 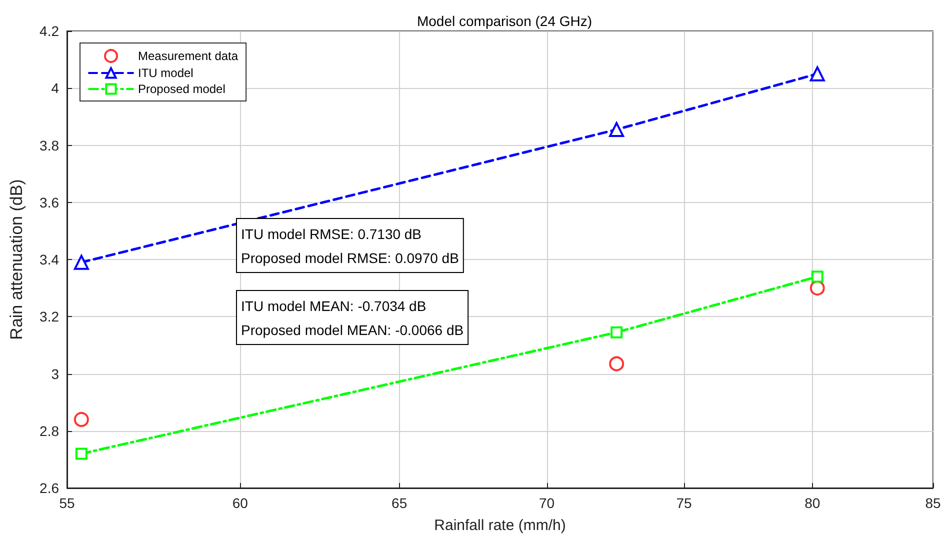 I want to click on x-tick-label: 60, so click(x=240, y=503).